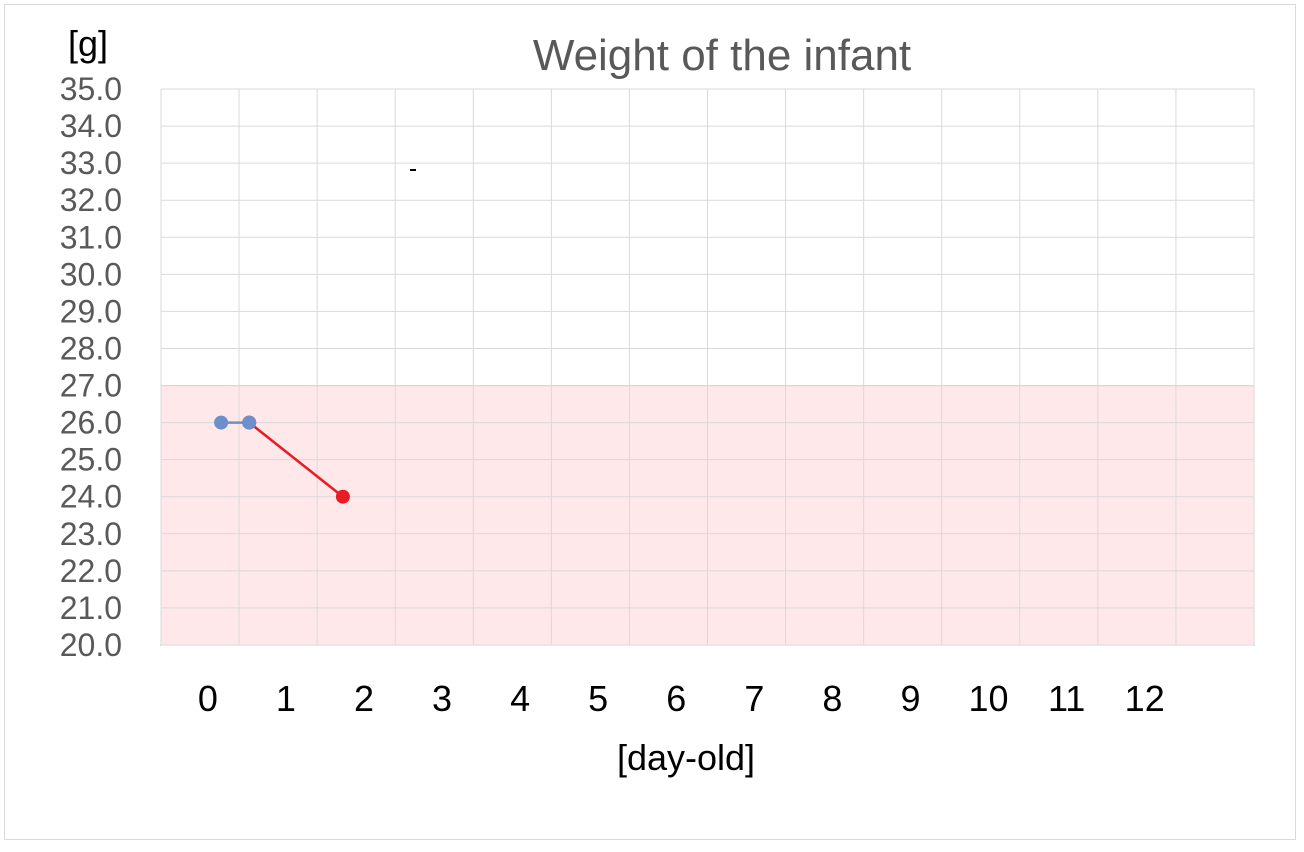 The width and height of the screenshot is (1304, 852). What do you see at coordinates (722, 55) in the screenshot?
I see `chart-title: Weight of the infant` at bounding box center [722, 55].